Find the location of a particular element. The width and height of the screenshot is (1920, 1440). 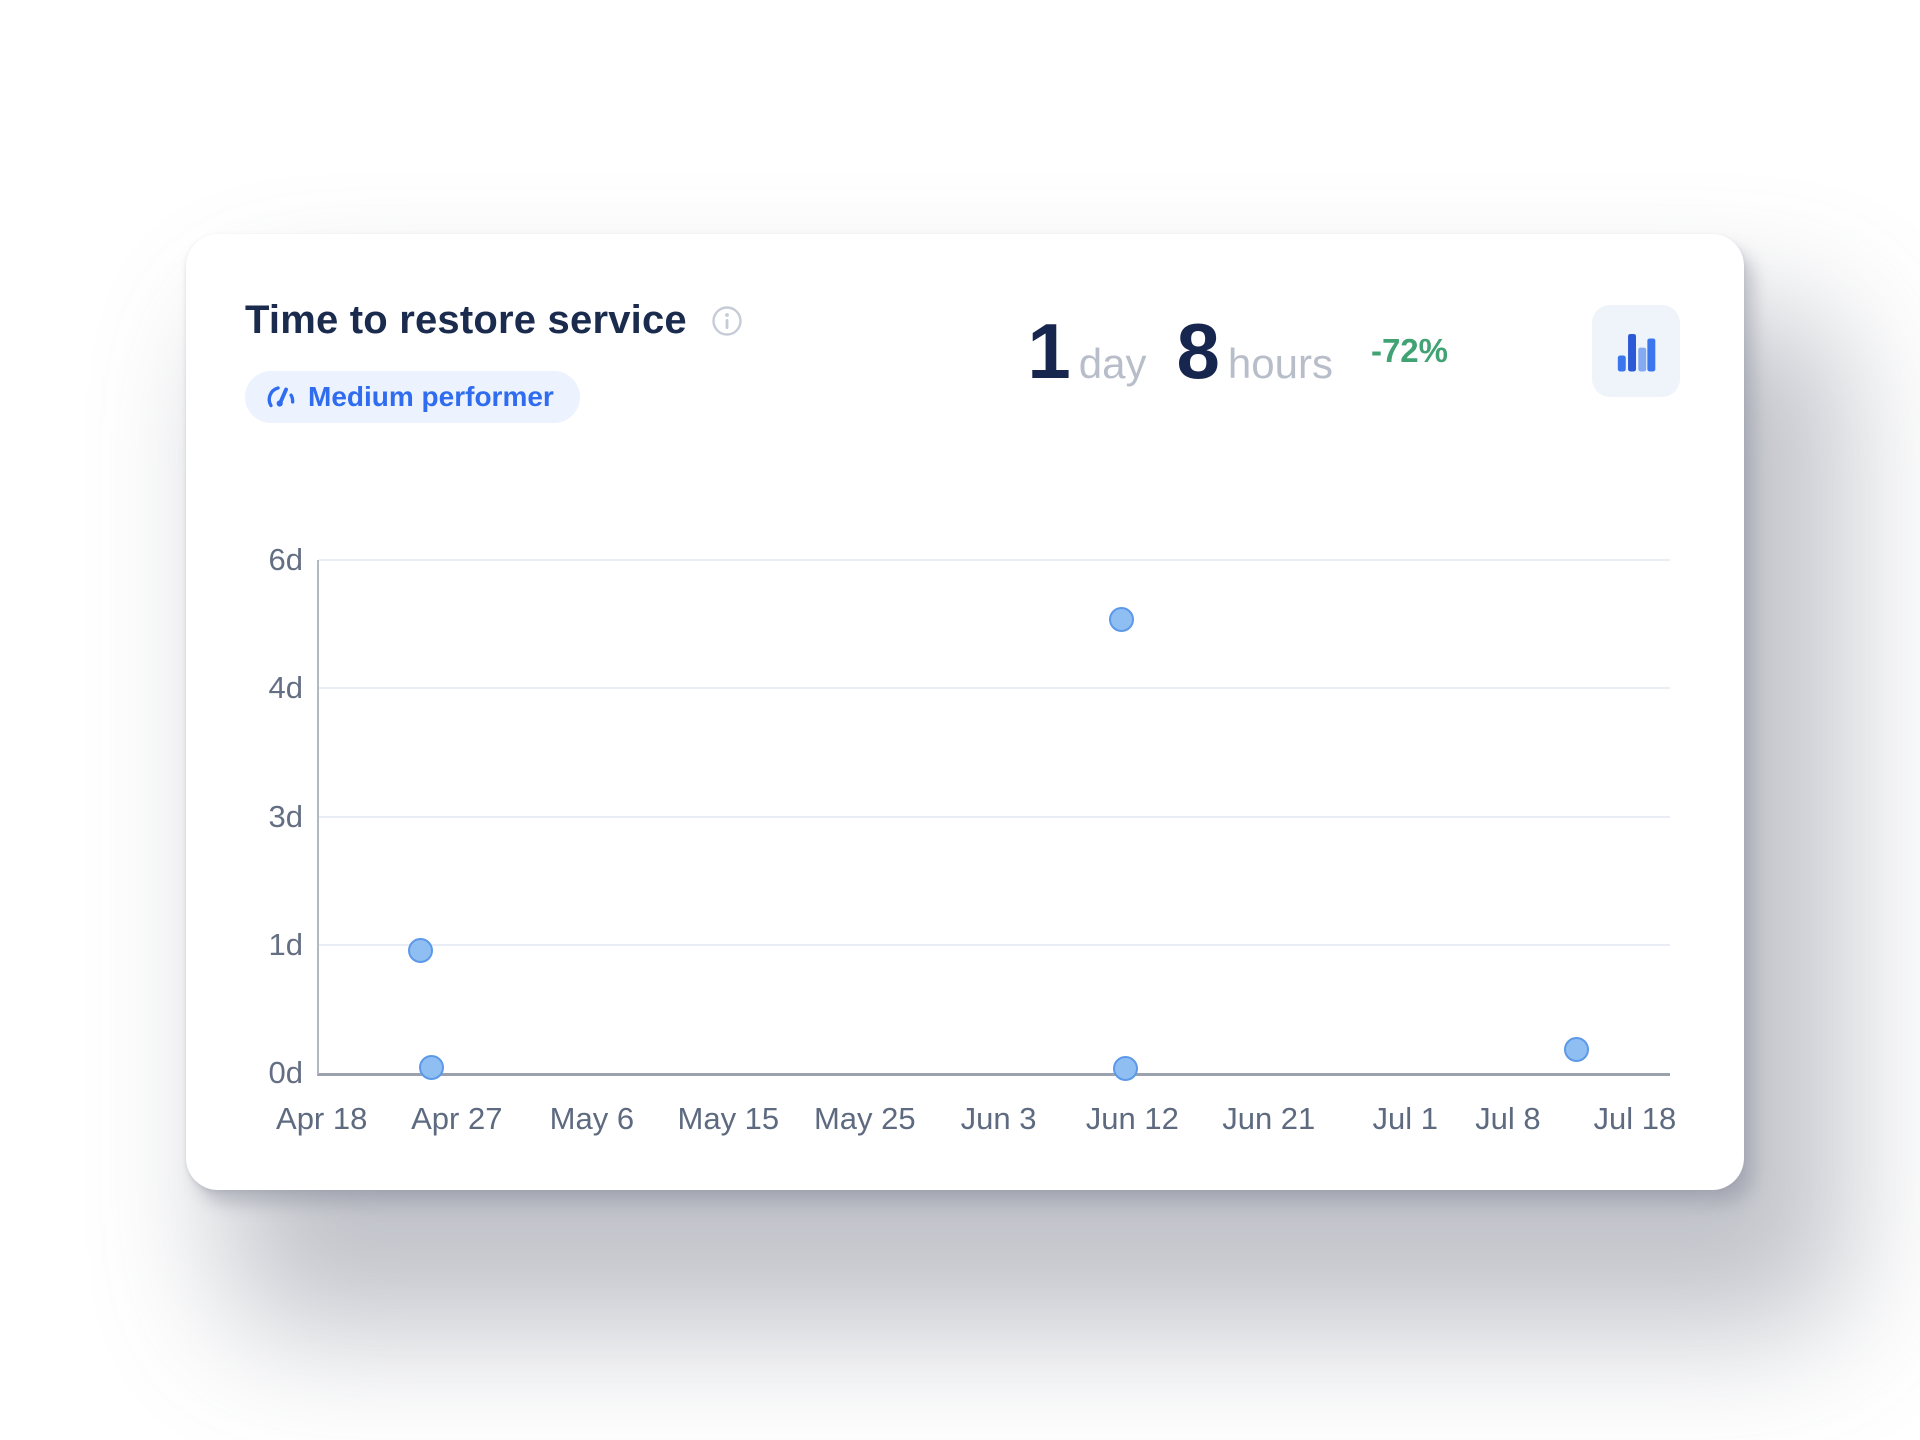

metric-days-value: 1 is located at coordinates (1049, 351).